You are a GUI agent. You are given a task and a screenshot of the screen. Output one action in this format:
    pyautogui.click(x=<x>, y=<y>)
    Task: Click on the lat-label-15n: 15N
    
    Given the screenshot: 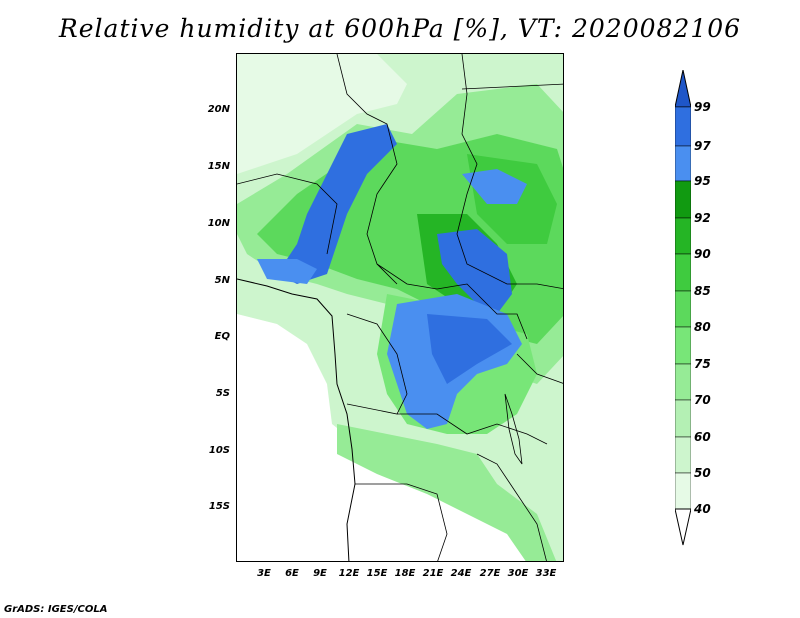 What is the action you would take?
    pyautogui.click(x=218, y=166)
    